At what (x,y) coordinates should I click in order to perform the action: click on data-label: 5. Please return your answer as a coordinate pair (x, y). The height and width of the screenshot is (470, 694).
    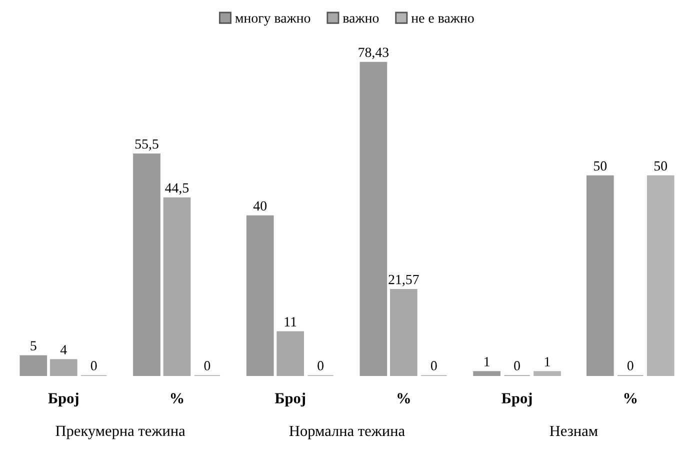
    Looking at the image, I should click on (33, 345).